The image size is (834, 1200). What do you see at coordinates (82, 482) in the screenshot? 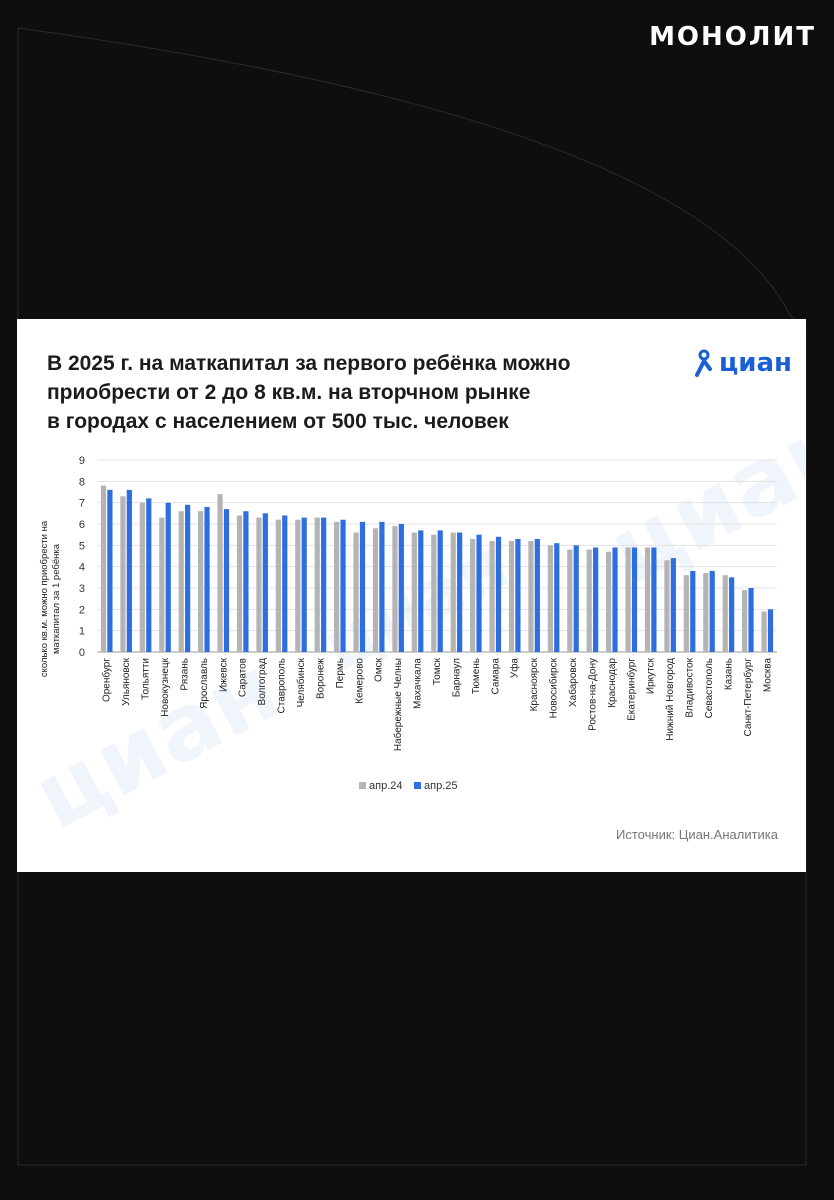
I see `y-tick-label: 8` at bounding box center [82, 482].